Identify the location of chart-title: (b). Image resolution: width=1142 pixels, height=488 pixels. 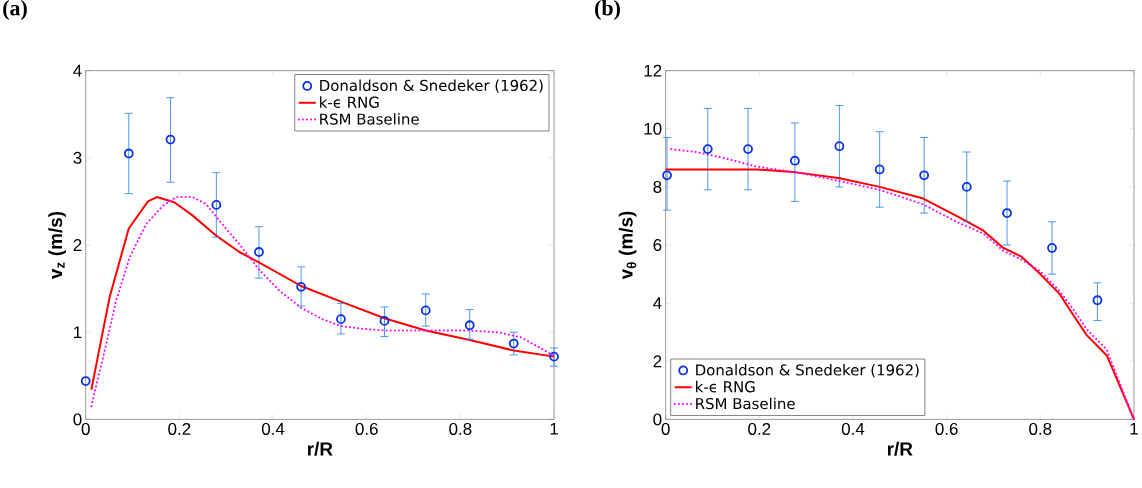
(607, 10).